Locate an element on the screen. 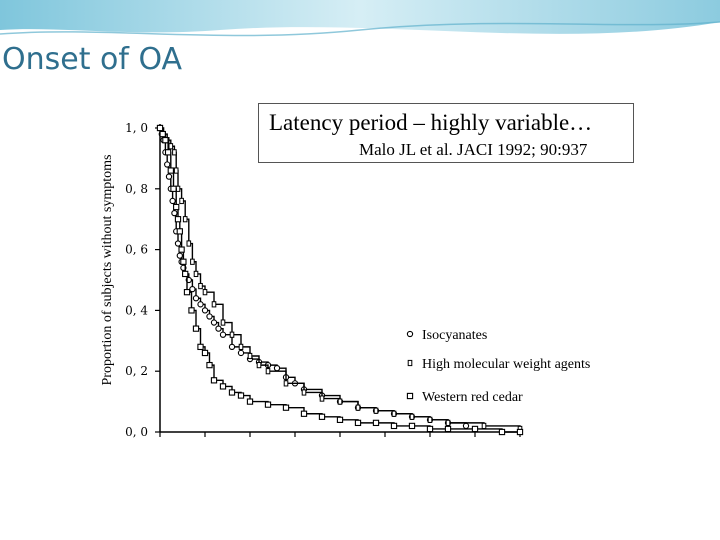 This screenshot has width=720, height=540. y-tick-label-1: 0, 2 is located at coordinates (136, 371).